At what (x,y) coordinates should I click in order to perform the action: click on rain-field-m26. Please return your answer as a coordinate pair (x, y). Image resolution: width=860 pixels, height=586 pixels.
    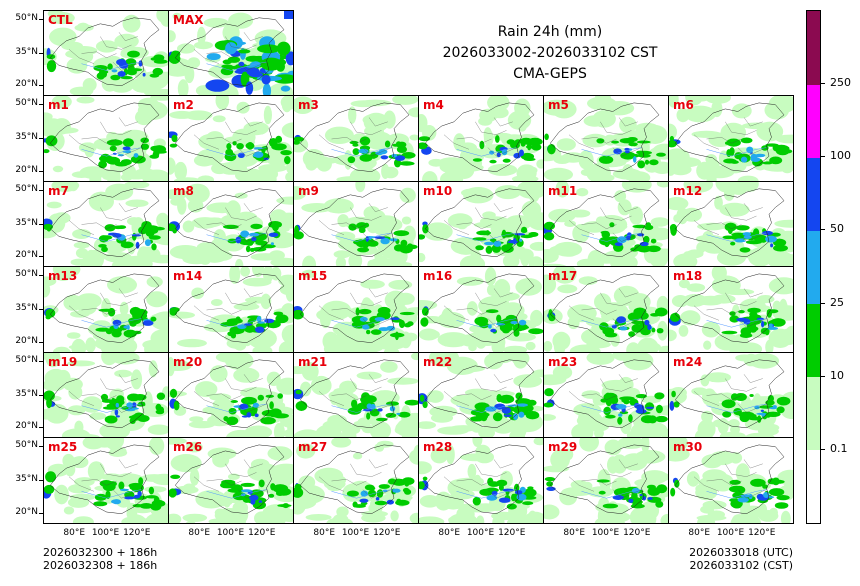
    Looking at the image, I should click on (231, 480).